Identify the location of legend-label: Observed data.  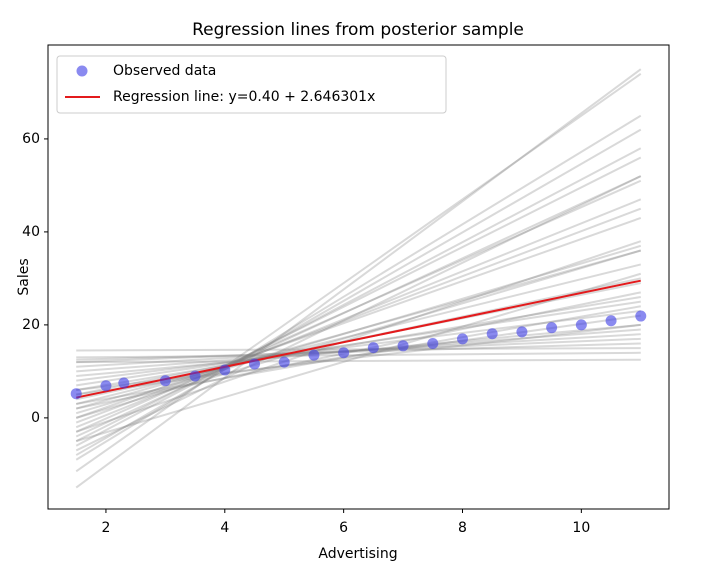
(164, 71).